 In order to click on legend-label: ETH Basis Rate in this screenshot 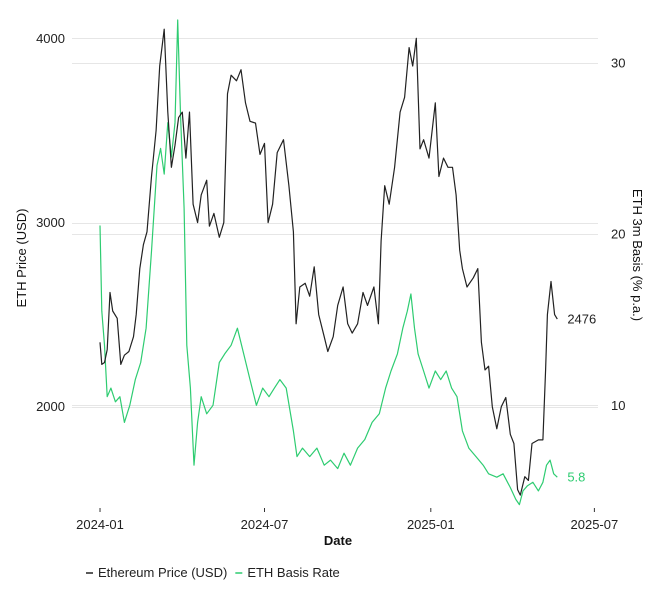, I will do `click(293, 572)`.